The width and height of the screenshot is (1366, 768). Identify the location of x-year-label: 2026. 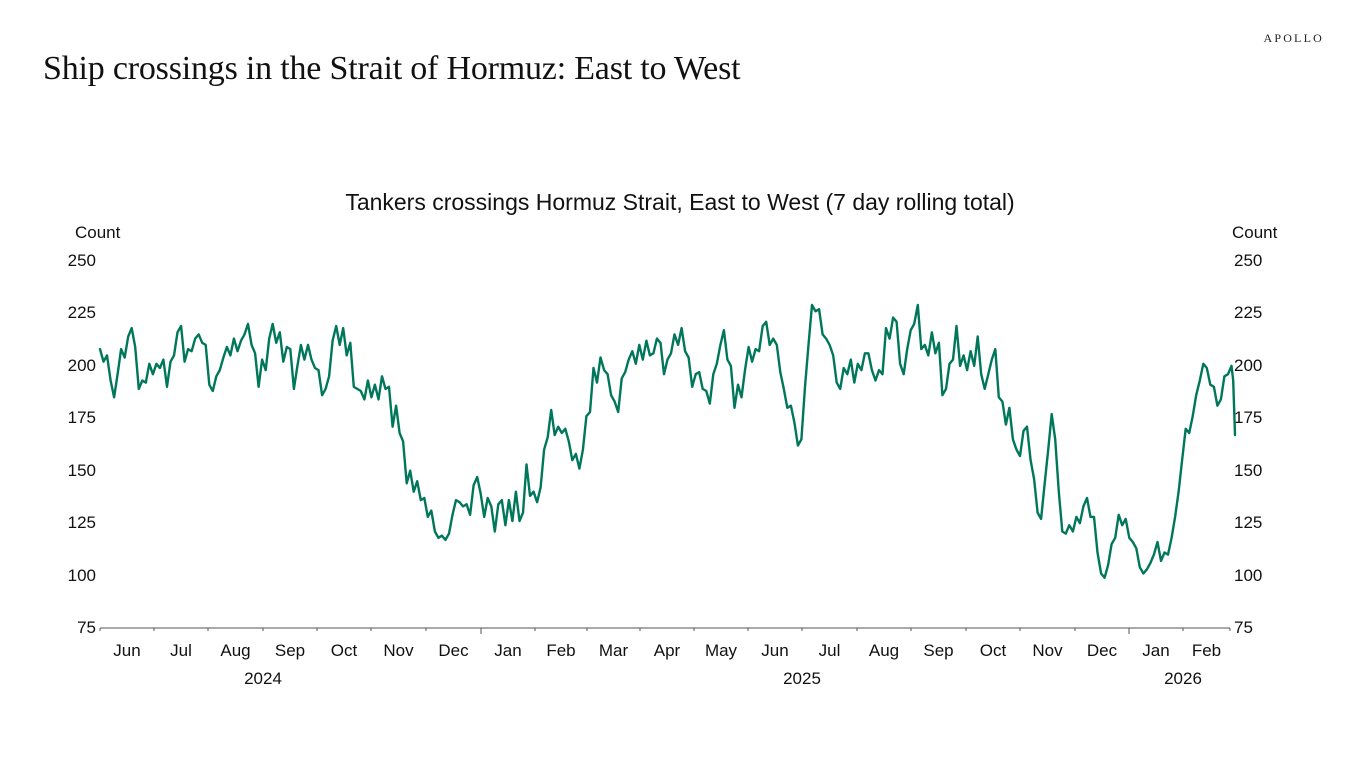
(1183, 678).